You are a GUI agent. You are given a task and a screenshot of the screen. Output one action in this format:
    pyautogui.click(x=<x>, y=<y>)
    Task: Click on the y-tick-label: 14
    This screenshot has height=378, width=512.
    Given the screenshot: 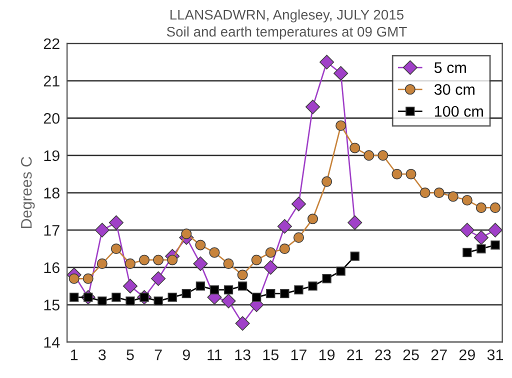 What is the action you would take?
    pyautogui.click(x=52, y=342)
    